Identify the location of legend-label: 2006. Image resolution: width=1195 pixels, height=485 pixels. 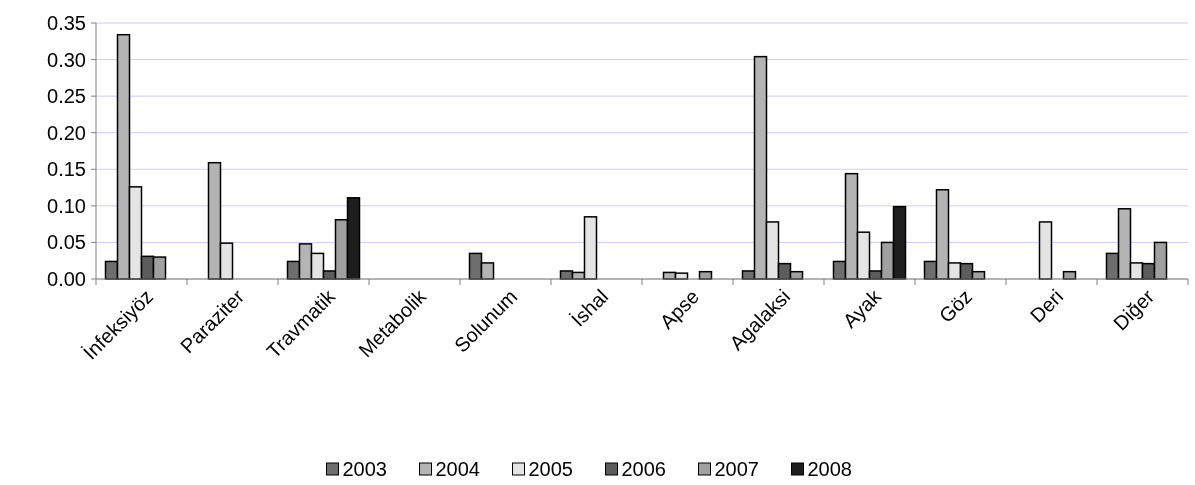
(643, 469).